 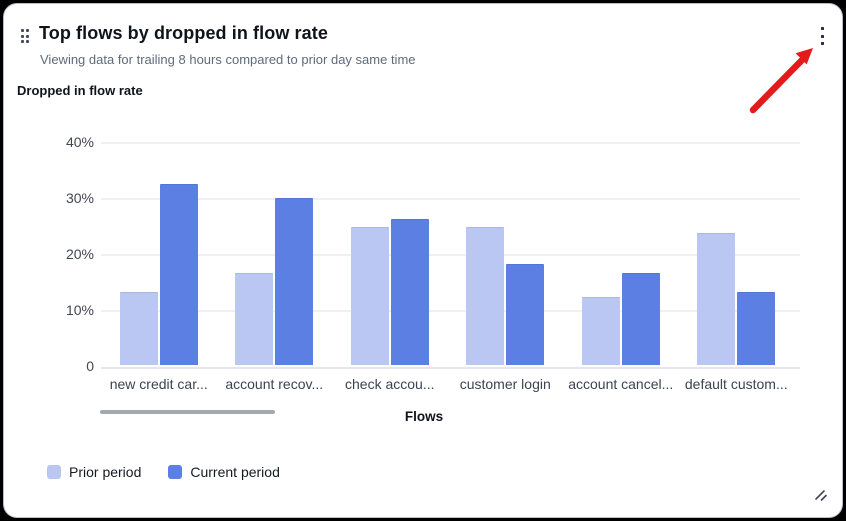 What do you see at coordinates (187, 412) in the screenshot?
I see `horizontal-scrollbar-thumb` at bounding box center [187, 412].